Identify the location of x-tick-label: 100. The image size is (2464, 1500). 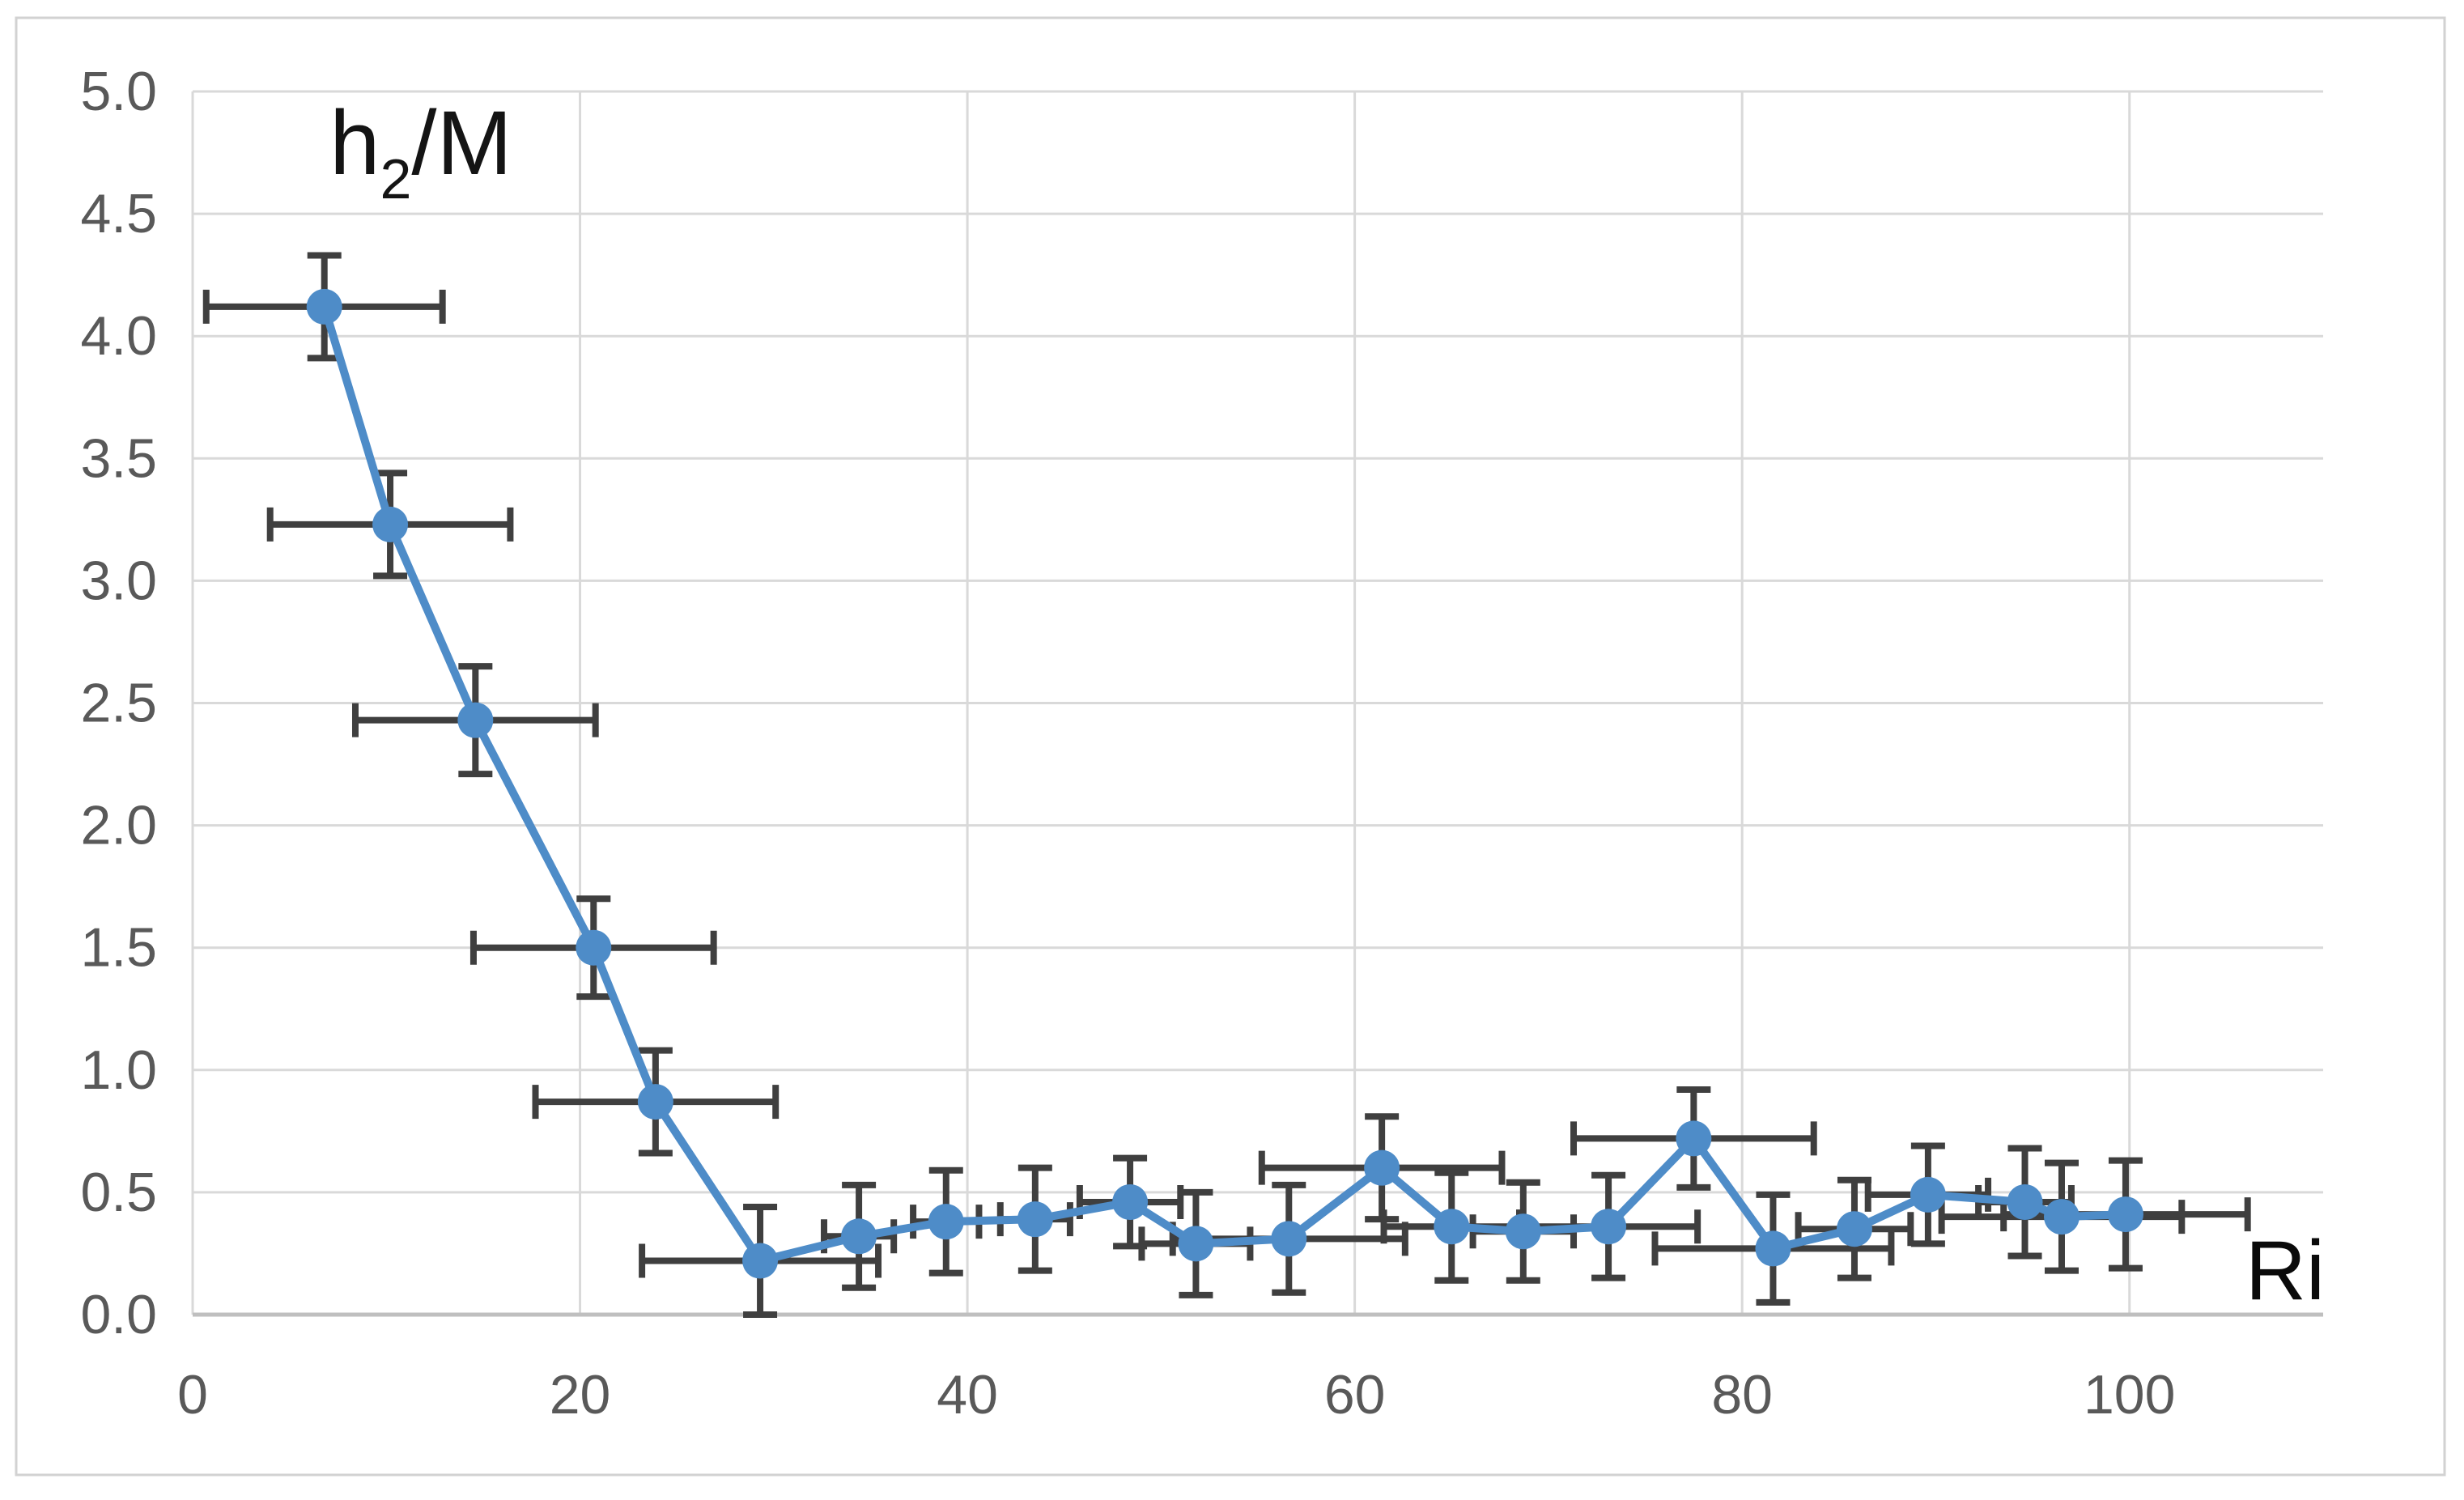
(2129, 1395).